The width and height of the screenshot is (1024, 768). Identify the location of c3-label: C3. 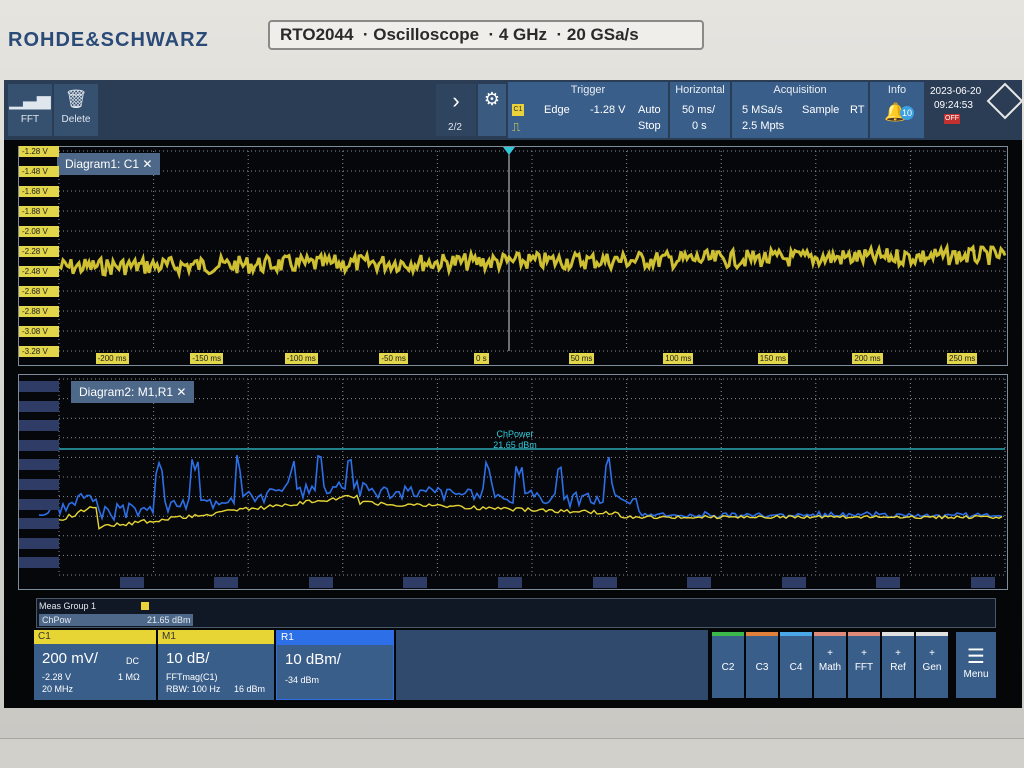
(762, 667).